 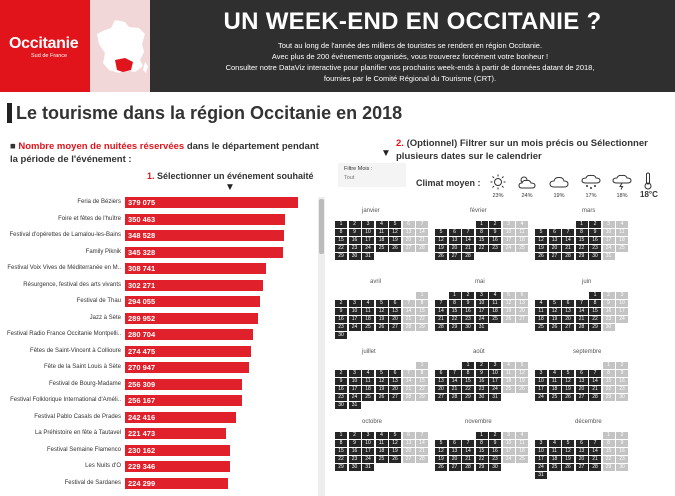 What do you see at coordinates (354, 405) in the screenshot?
I see `calendar-day: 31` at bounding box center [354, 405].